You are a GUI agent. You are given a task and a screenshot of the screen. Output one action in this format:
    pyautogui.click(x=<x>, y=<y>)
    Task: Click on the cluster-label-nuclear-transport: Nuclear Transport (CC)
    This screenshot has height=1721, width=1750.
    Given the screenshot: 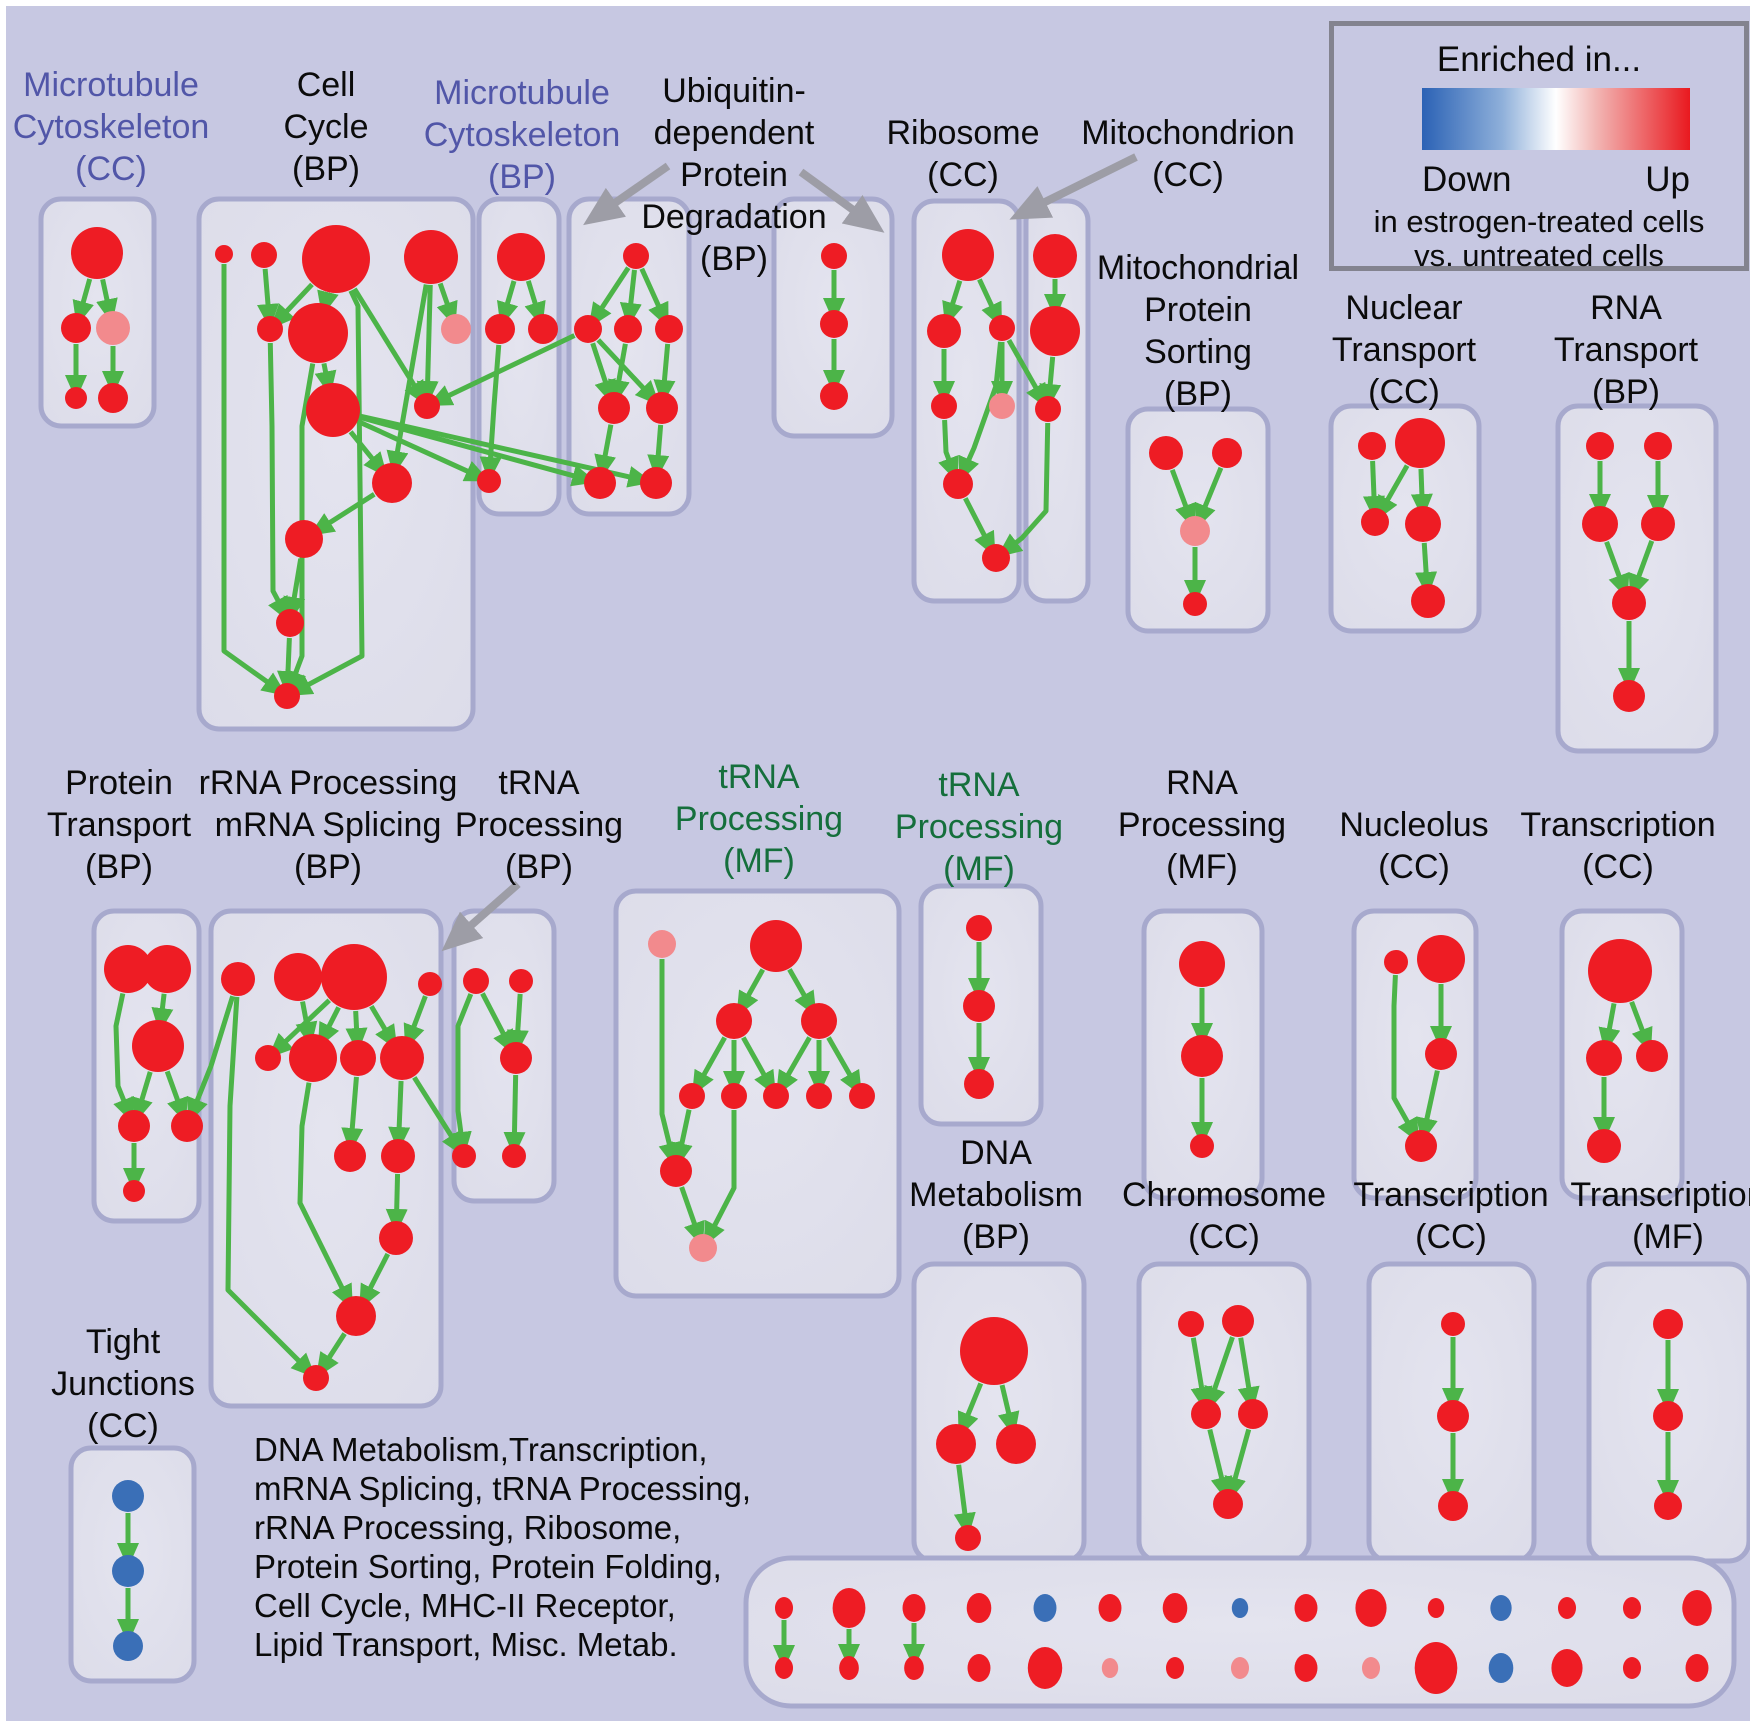 What is the action you would take?
    pyautogui.click(x=1404, y=350)
    